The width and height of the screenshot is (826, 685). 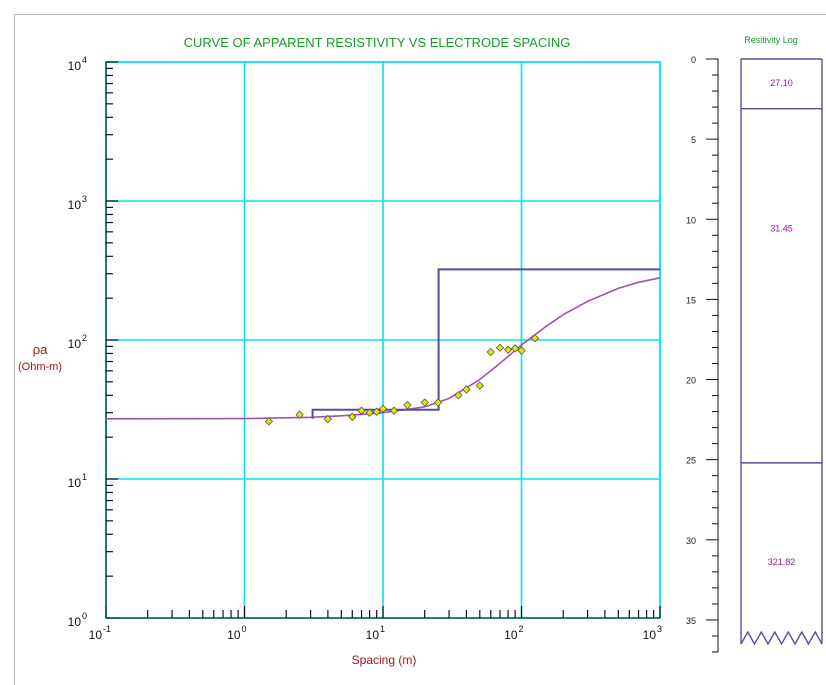 What do you see at coordinates (485, 343) in the screenshot?
I see `layer-model-step-line` at bounding box center [485, 343].